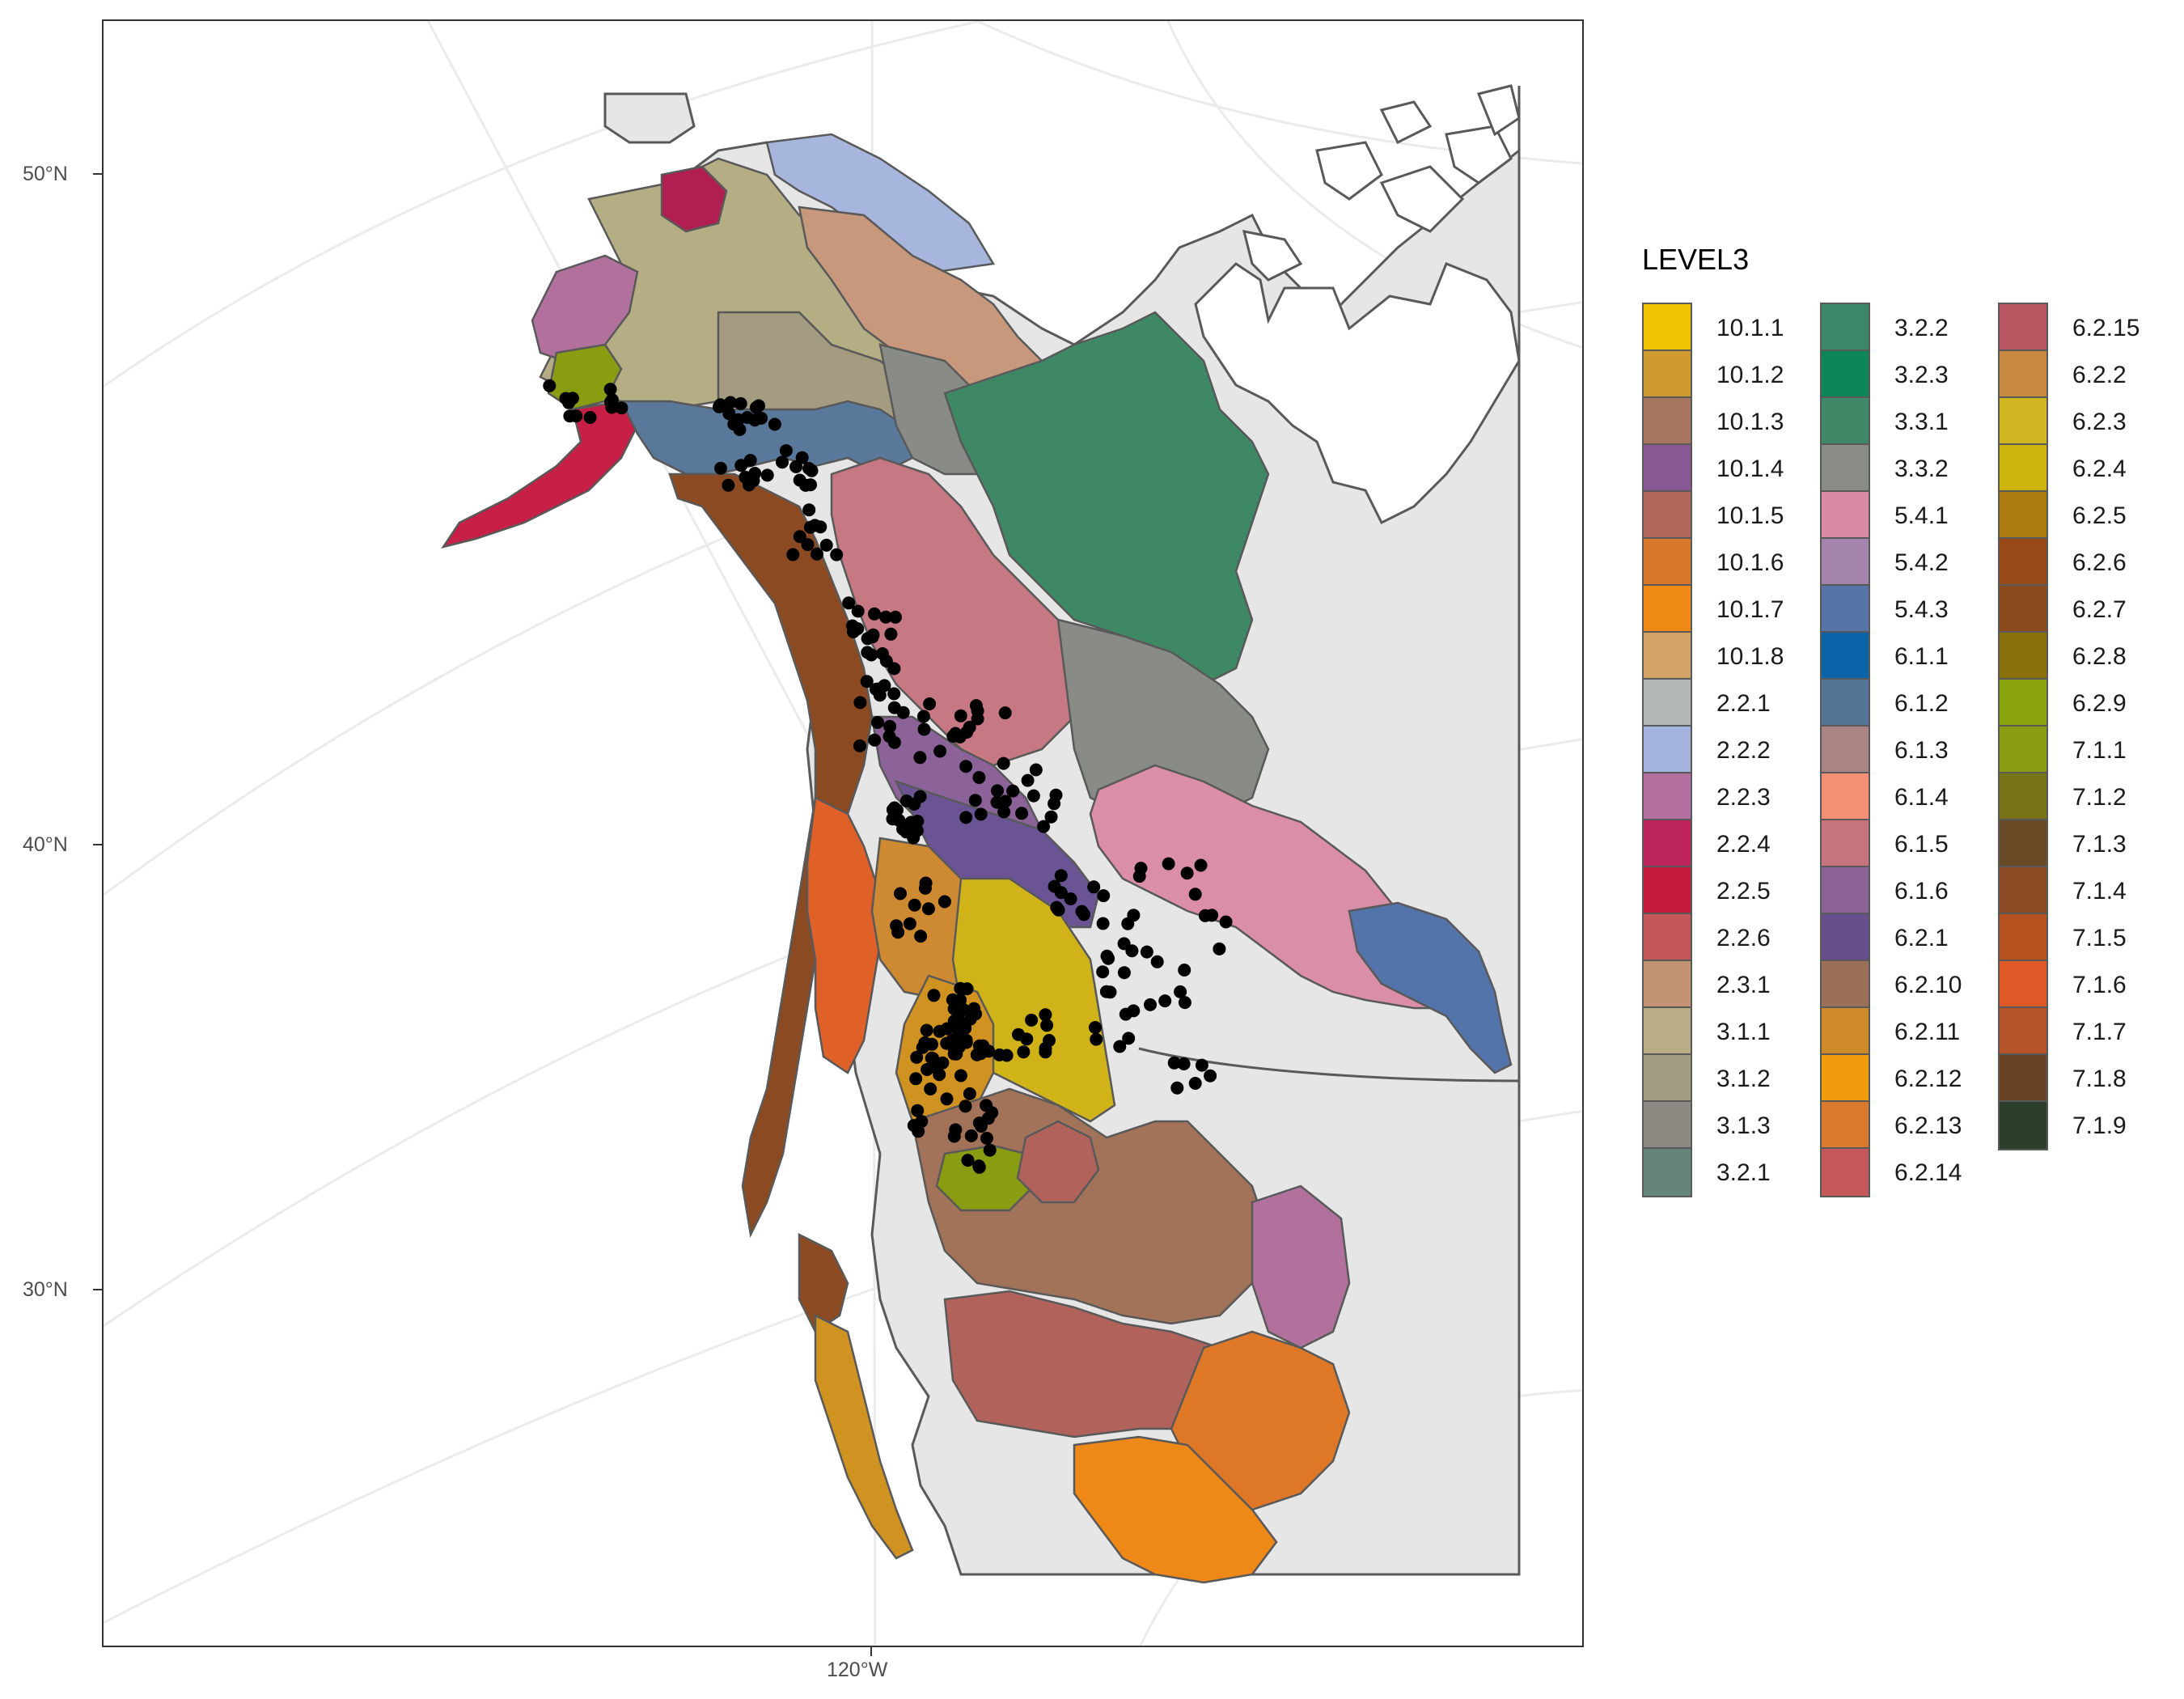  I want to click on legend-item-3-2-1: 3.2.1, so click(1731, 1172).